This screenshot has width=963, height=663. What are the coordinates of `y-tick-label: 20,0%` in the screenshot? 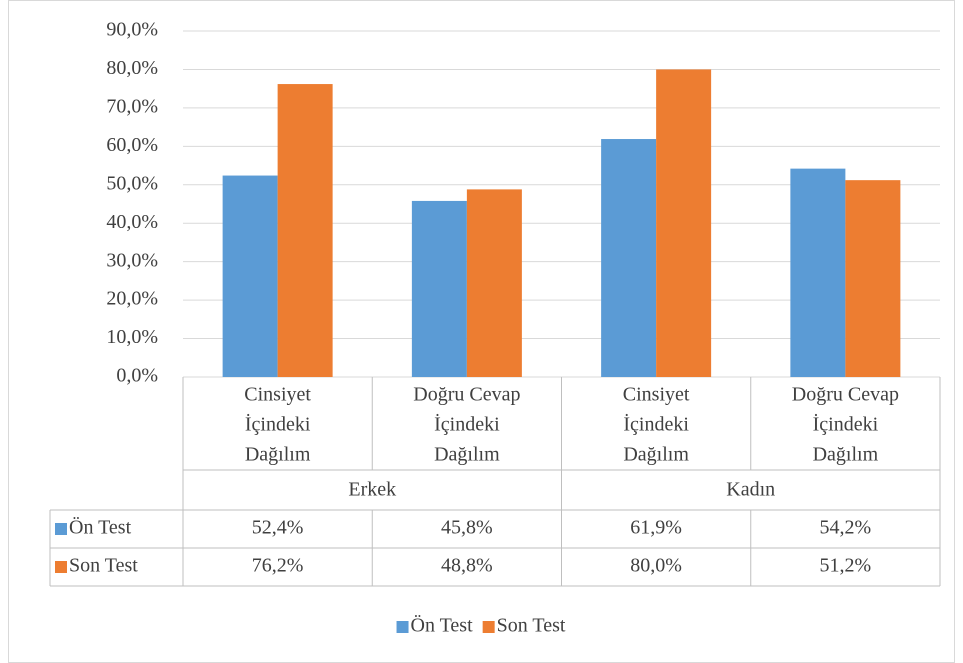 It's located at (132, 299).